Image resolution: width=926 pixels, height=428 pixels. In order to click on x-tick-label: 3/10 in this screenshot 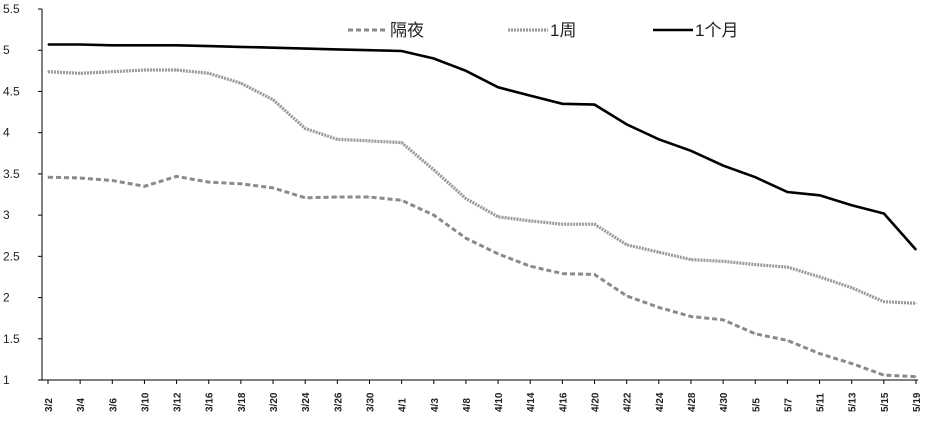, I will do `click(145, 402)`.